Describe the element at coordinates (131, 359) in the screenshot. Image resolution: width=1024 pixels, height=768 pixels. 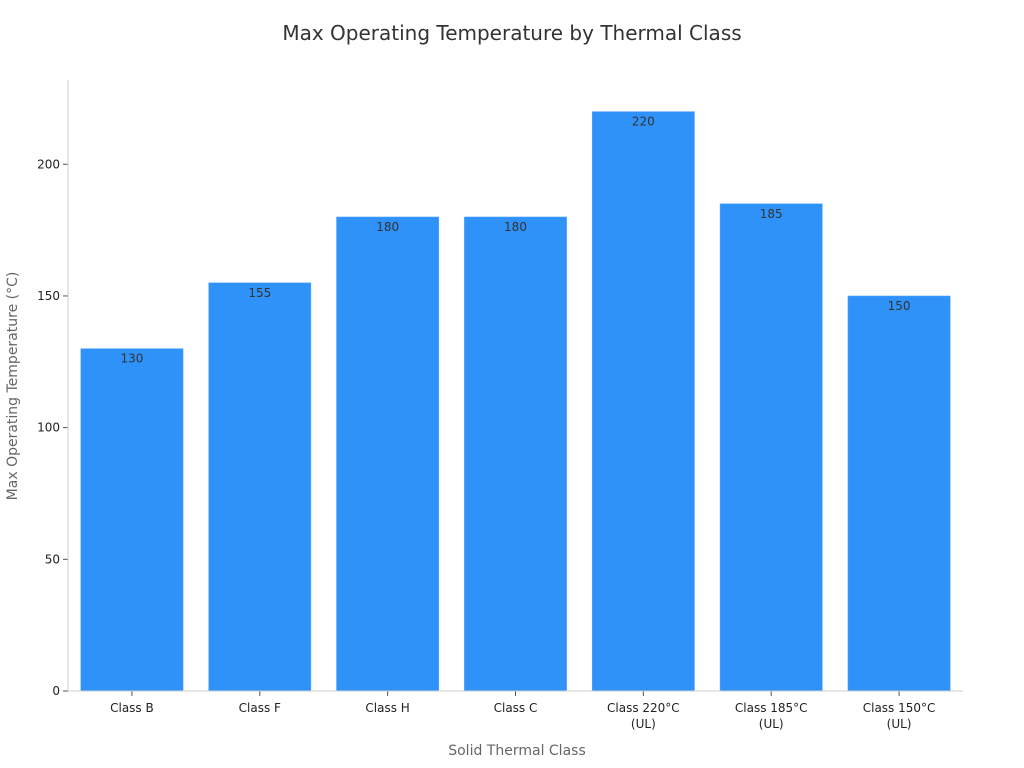
I see `data-label: 130` at that location.